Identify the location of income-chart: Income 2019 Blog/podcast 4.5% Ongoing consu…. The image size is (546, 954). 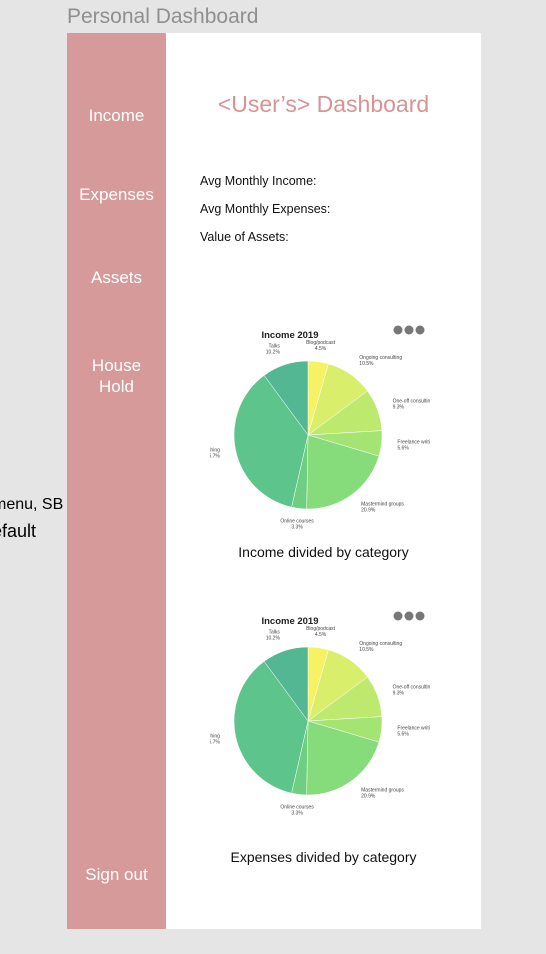
(318, 428).